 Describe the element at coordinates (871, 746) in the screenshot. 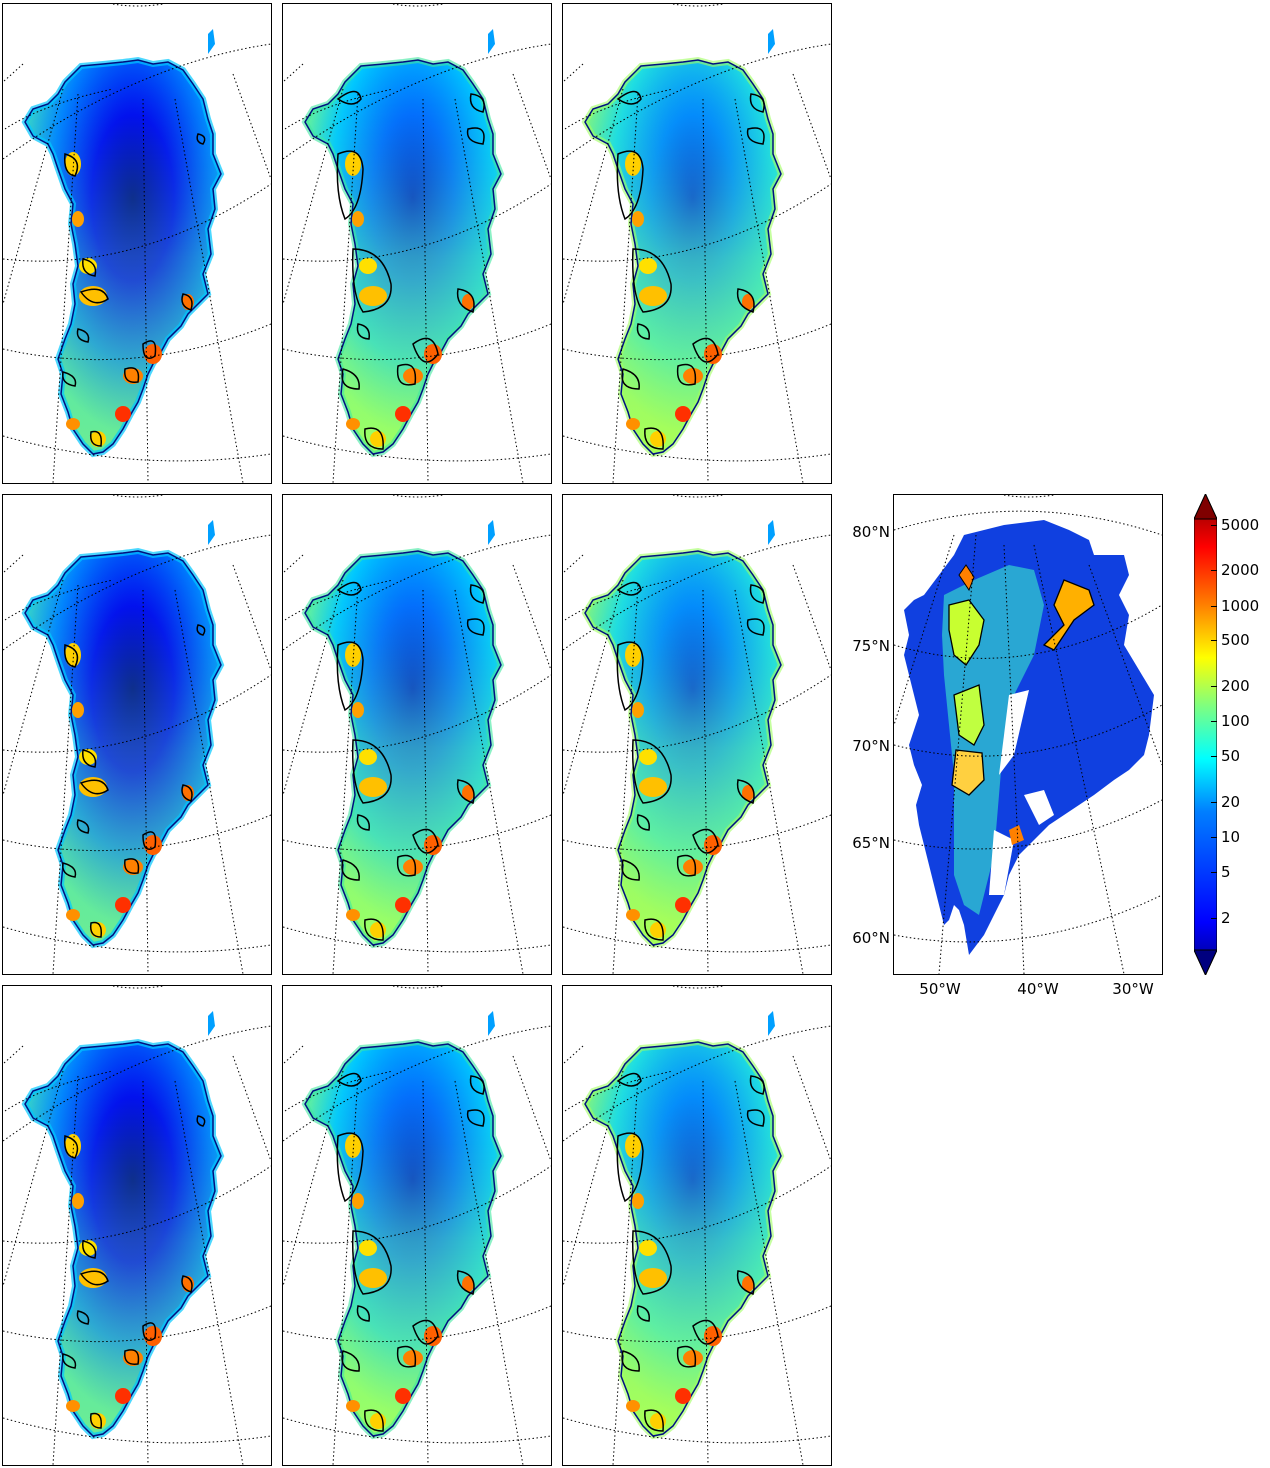

I see `lat-label-70n: 70°N` at that location.